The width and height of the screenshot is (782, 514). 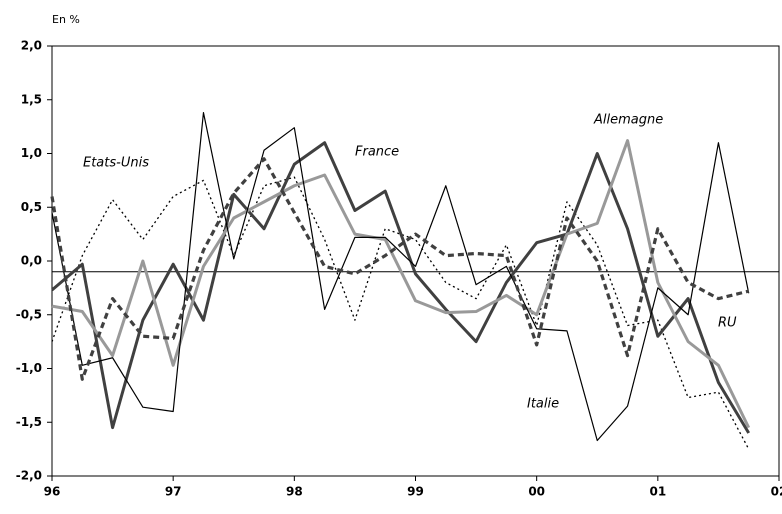 I want to click on series-label: Etats-Unis, so click(x=116, y=163).